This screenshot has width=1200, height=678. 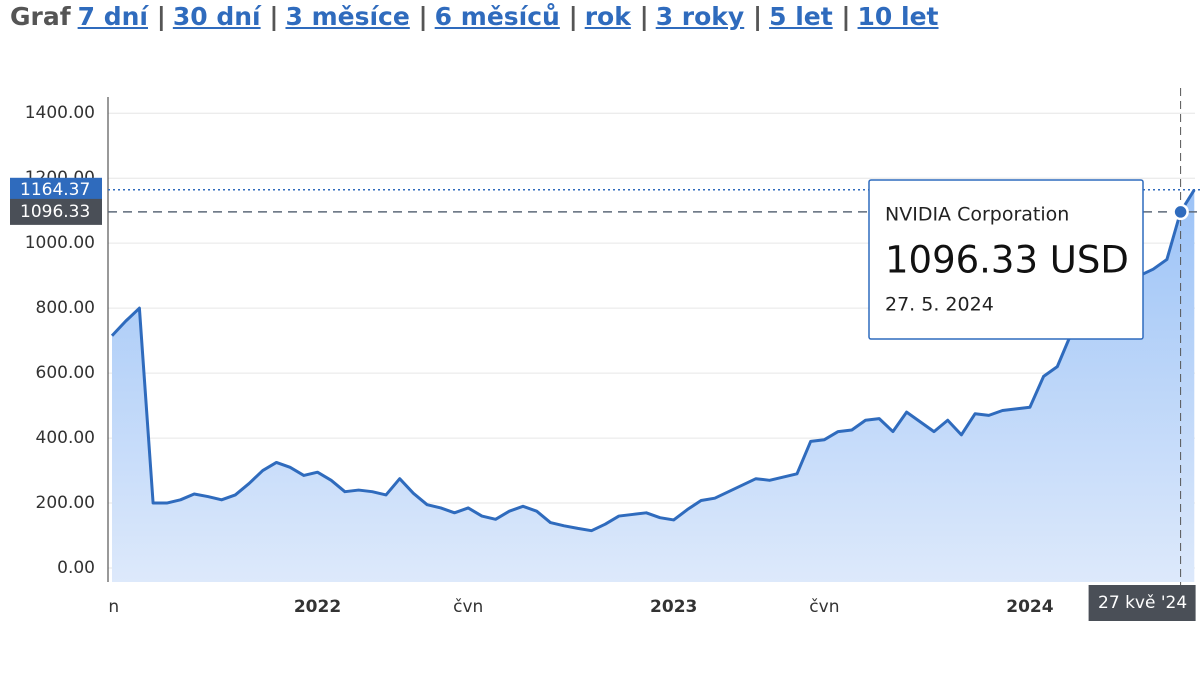 What do you see at coordinates (317, 607) in the screenshot?
I see `x-tick-label: 2022` at bounding box center [317, 607].